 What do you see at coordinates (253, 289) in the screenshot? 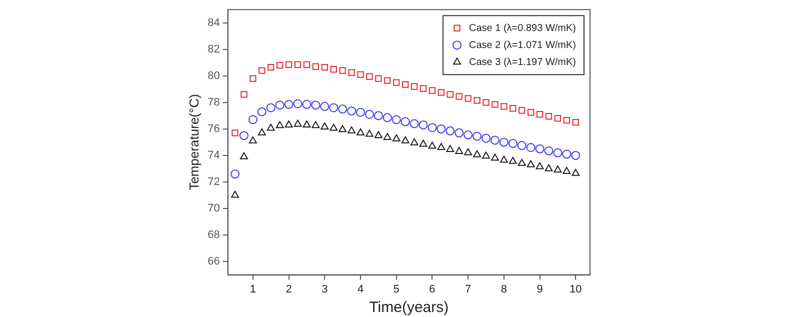
I see `x-tick-label: 1` at bounding box center [253, 289].